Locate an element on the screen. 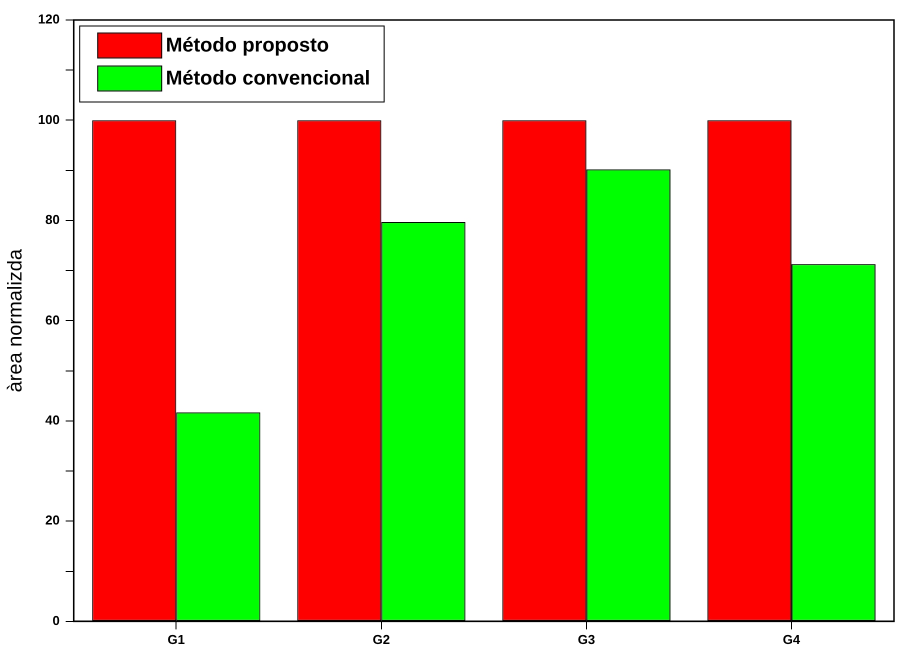 This screenshot has height=656, width=904. y-tick-label: 20 is located at coordinates (52, 520).